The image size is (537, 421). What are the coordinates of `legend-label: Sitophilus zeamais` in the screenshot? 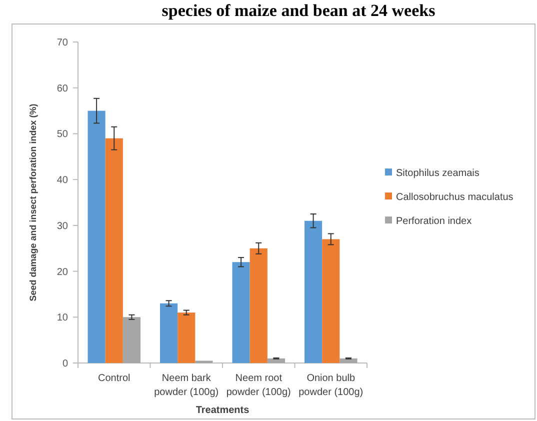 It's located at (438, 173).